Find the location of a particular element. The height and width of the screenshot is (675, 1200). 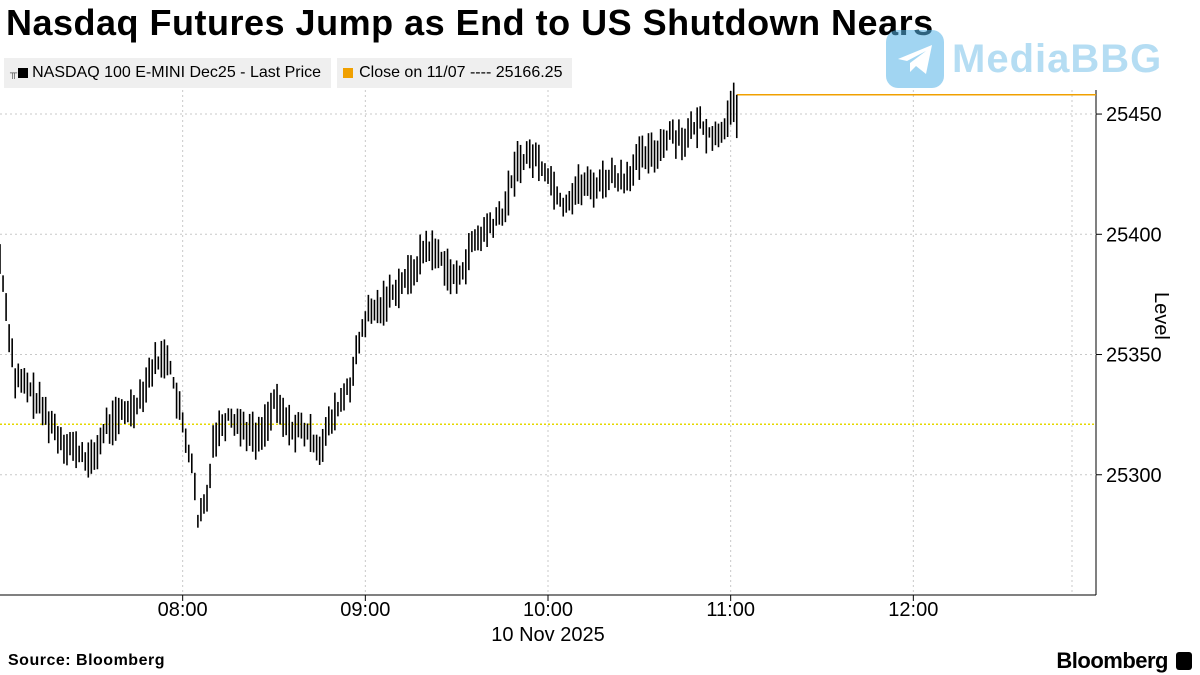

watermark: MediaBBG is located at coordinates (1024, 59).